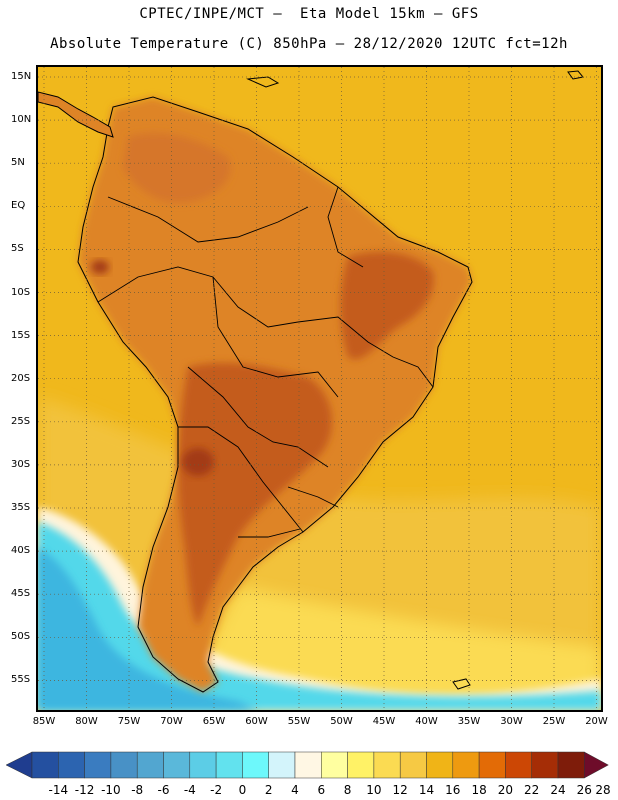 This screenshot has width=618, height=800. I want to click on lat-label: 15N, so click(21, 76).